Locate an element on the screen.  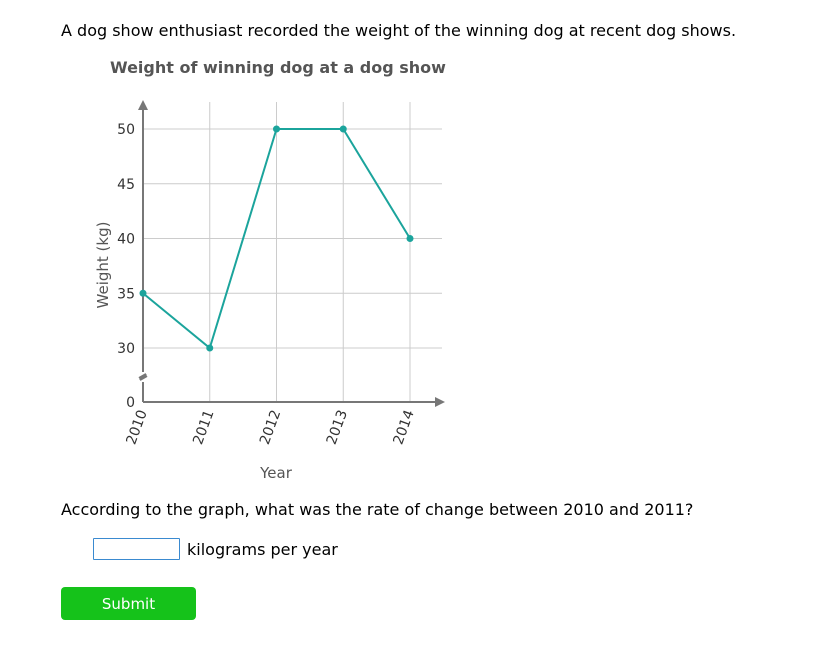
chart-title: Weight of winning dog at a dog show is located at coordinates (278, 67).